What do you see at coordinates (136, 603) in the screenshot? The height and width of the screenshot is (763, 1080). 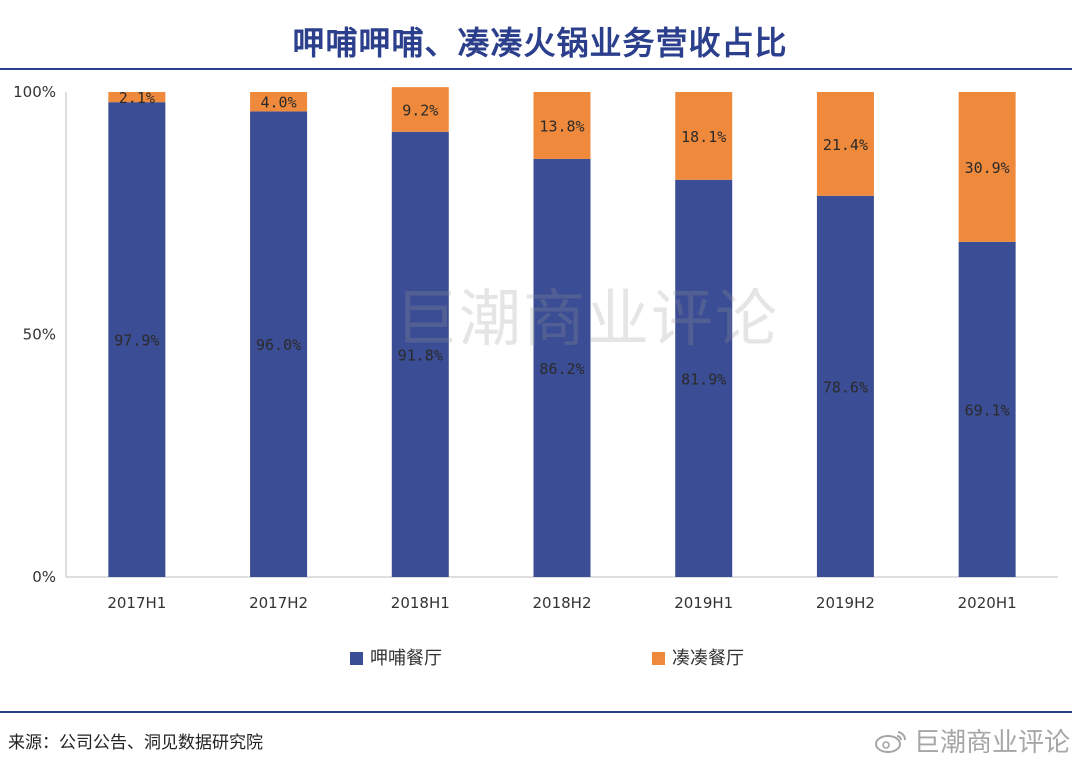 I see `x-tick-label: 2017H1` at bounding box center [136, 603].